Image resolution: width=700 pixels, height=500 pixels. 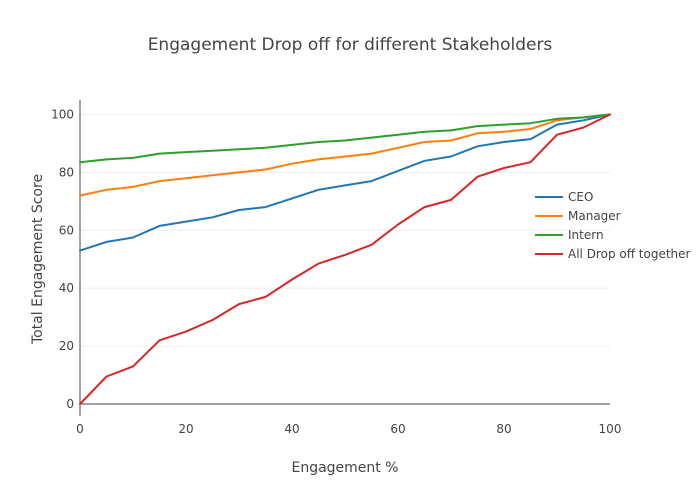 What do you see at coordinates (291, 429) in the screenshot?
I see `x-tick-label: 40` at bounding box center [291, 429].